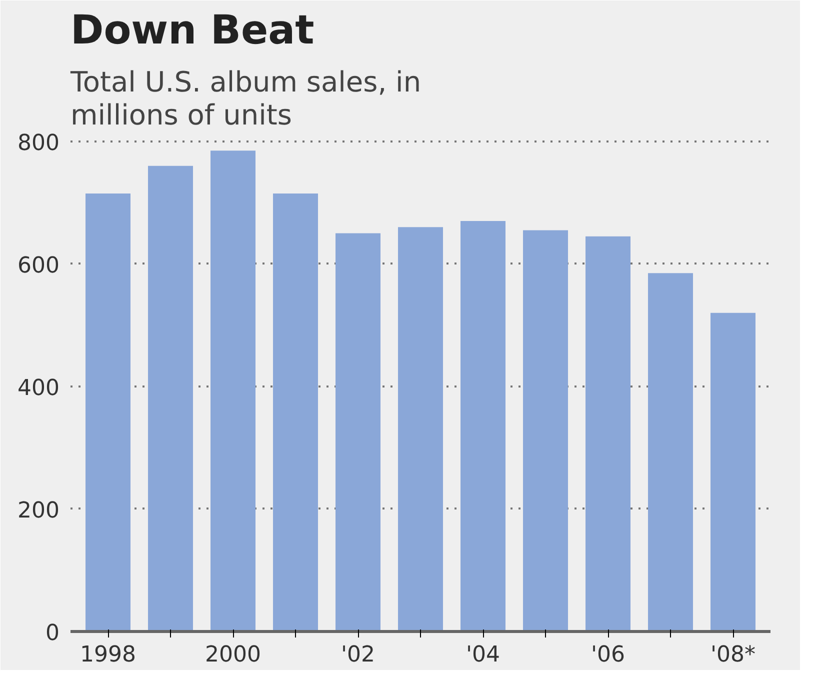 The image size is (831, 682). Describe the element at coordinates (108, 655) in the screenshot. I see `x-tick-label: 1998` at that location.